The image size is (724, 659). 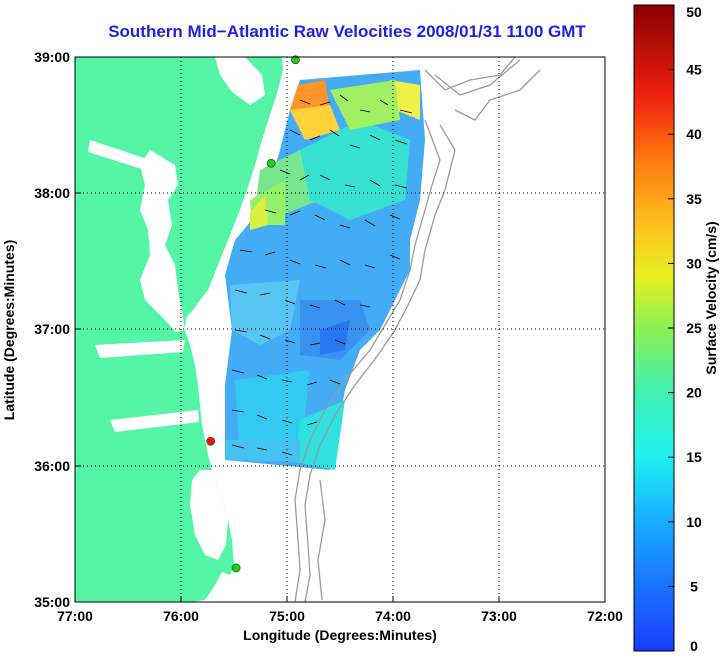 I want to click on colorbar-tick-label: 40, so click(x=694, y=134).